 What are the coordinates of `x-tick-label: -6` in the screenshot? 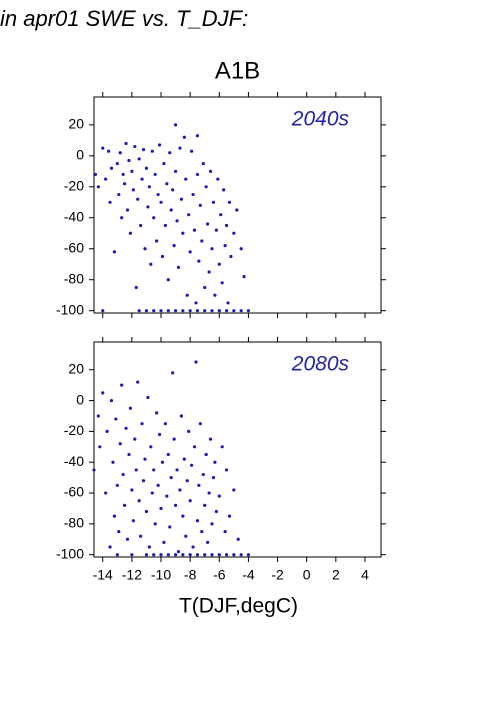 It's located at (219, 575).